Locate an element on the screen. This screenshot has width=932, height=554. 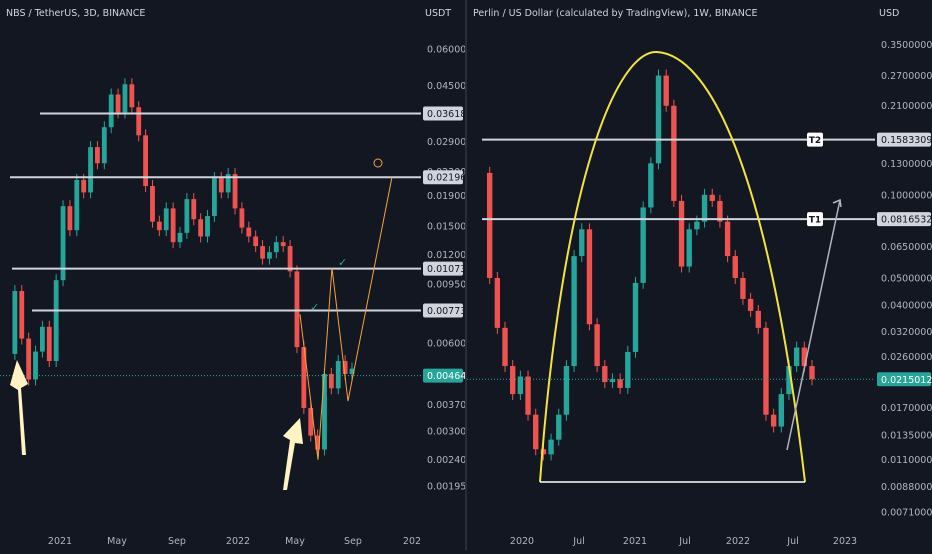
nbs-x-label-6: 202 is located at coordinates (412, 541).